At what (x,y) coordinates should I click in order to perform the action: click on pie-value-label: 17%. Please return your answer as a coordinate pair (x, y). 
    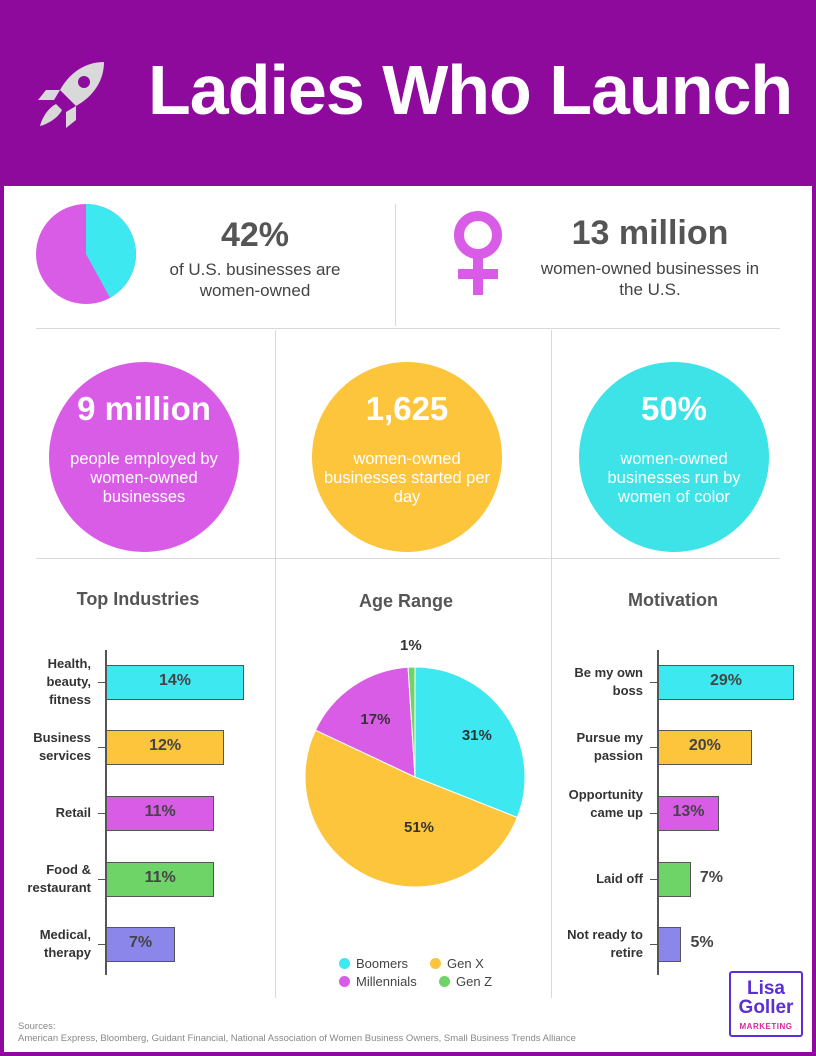
    Looking at the image, I should click on (375, 719).